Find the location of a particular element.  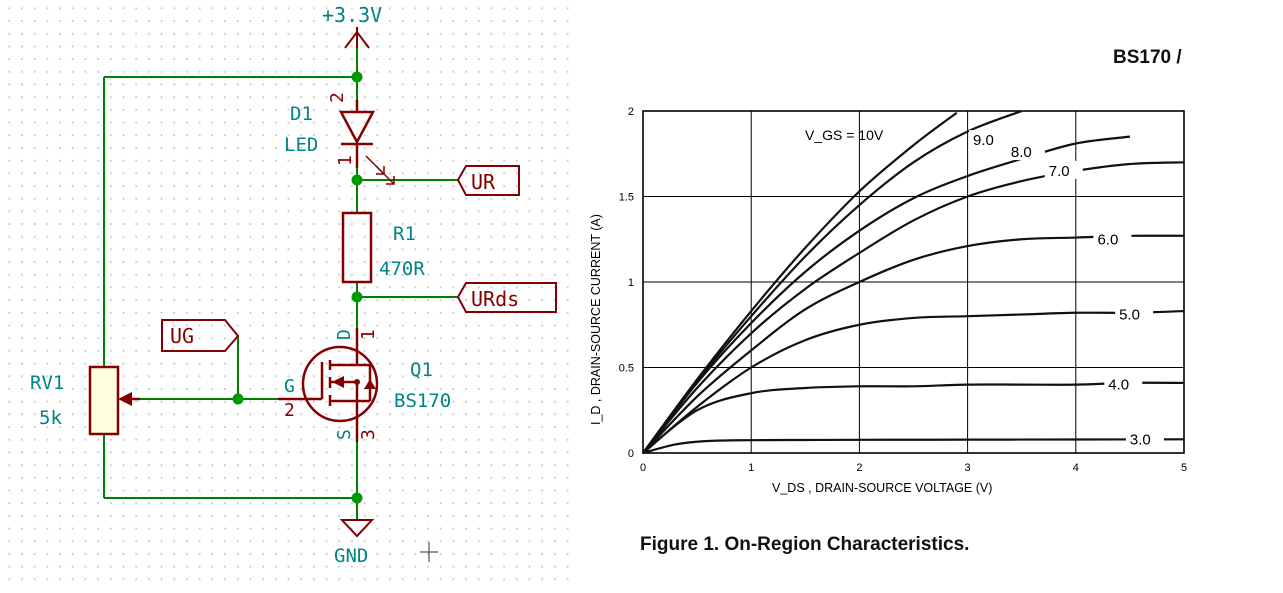

potentiometer-rv1-symbol is located at coordinates (104, 400).